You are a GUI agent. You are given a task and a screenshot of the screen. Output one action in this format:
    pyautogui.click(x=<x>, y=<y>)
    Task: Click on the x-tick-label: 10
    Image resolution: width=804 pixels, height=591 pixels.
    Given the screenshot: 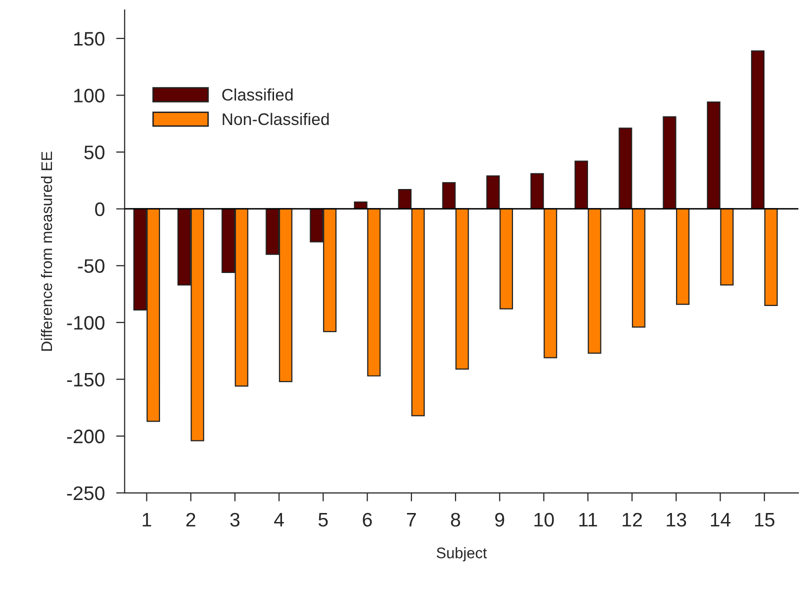 What is the action you would take?
    pyautogui.click(x=544, y=519)
    